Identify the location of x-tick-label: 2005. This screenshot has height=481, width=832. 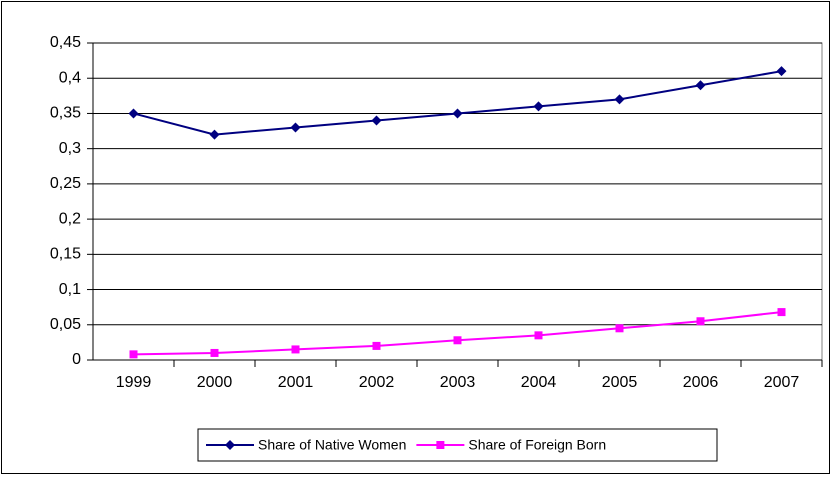
(620, 382).